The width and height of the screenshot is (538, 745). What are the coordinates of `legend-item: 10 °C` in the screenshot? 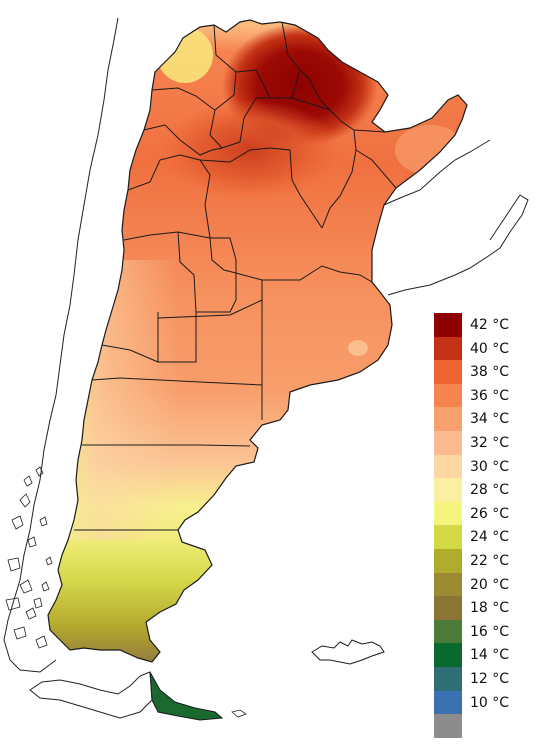 It's located at (486, 702).